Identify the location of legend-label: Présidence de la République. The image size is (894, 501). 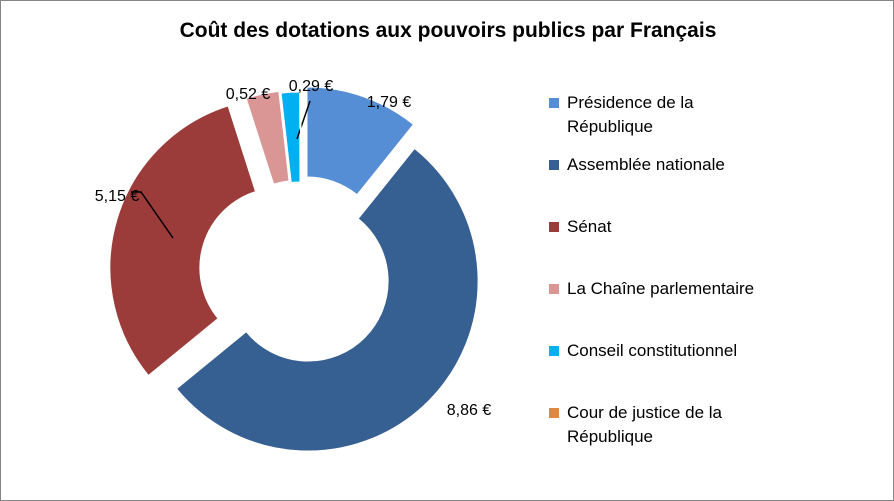
(630, 114).